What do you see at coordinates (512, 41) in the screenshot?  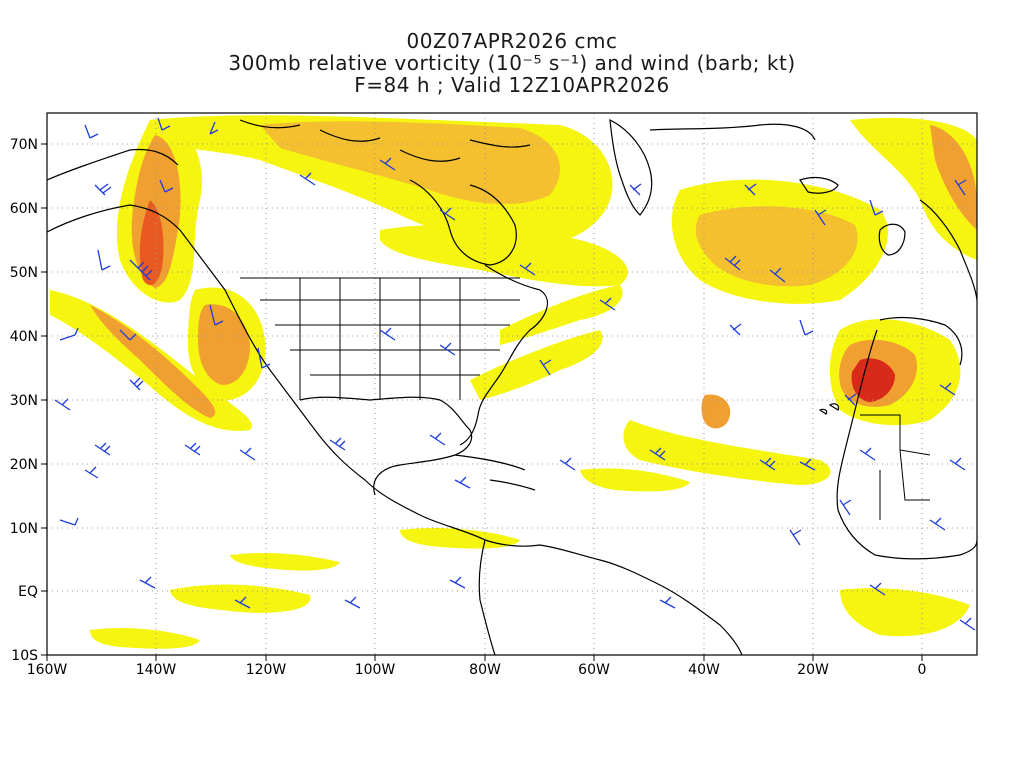 I see `title-run: 00Z07APR2026 cmc` at bounding box center [512, 41].